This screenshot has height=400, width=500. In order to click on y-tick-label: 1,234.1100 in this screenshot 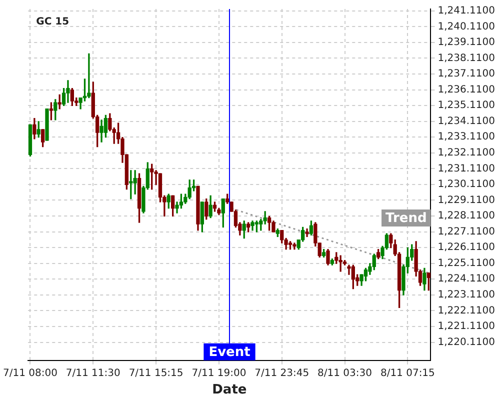, I will do `click(467, 121)`.